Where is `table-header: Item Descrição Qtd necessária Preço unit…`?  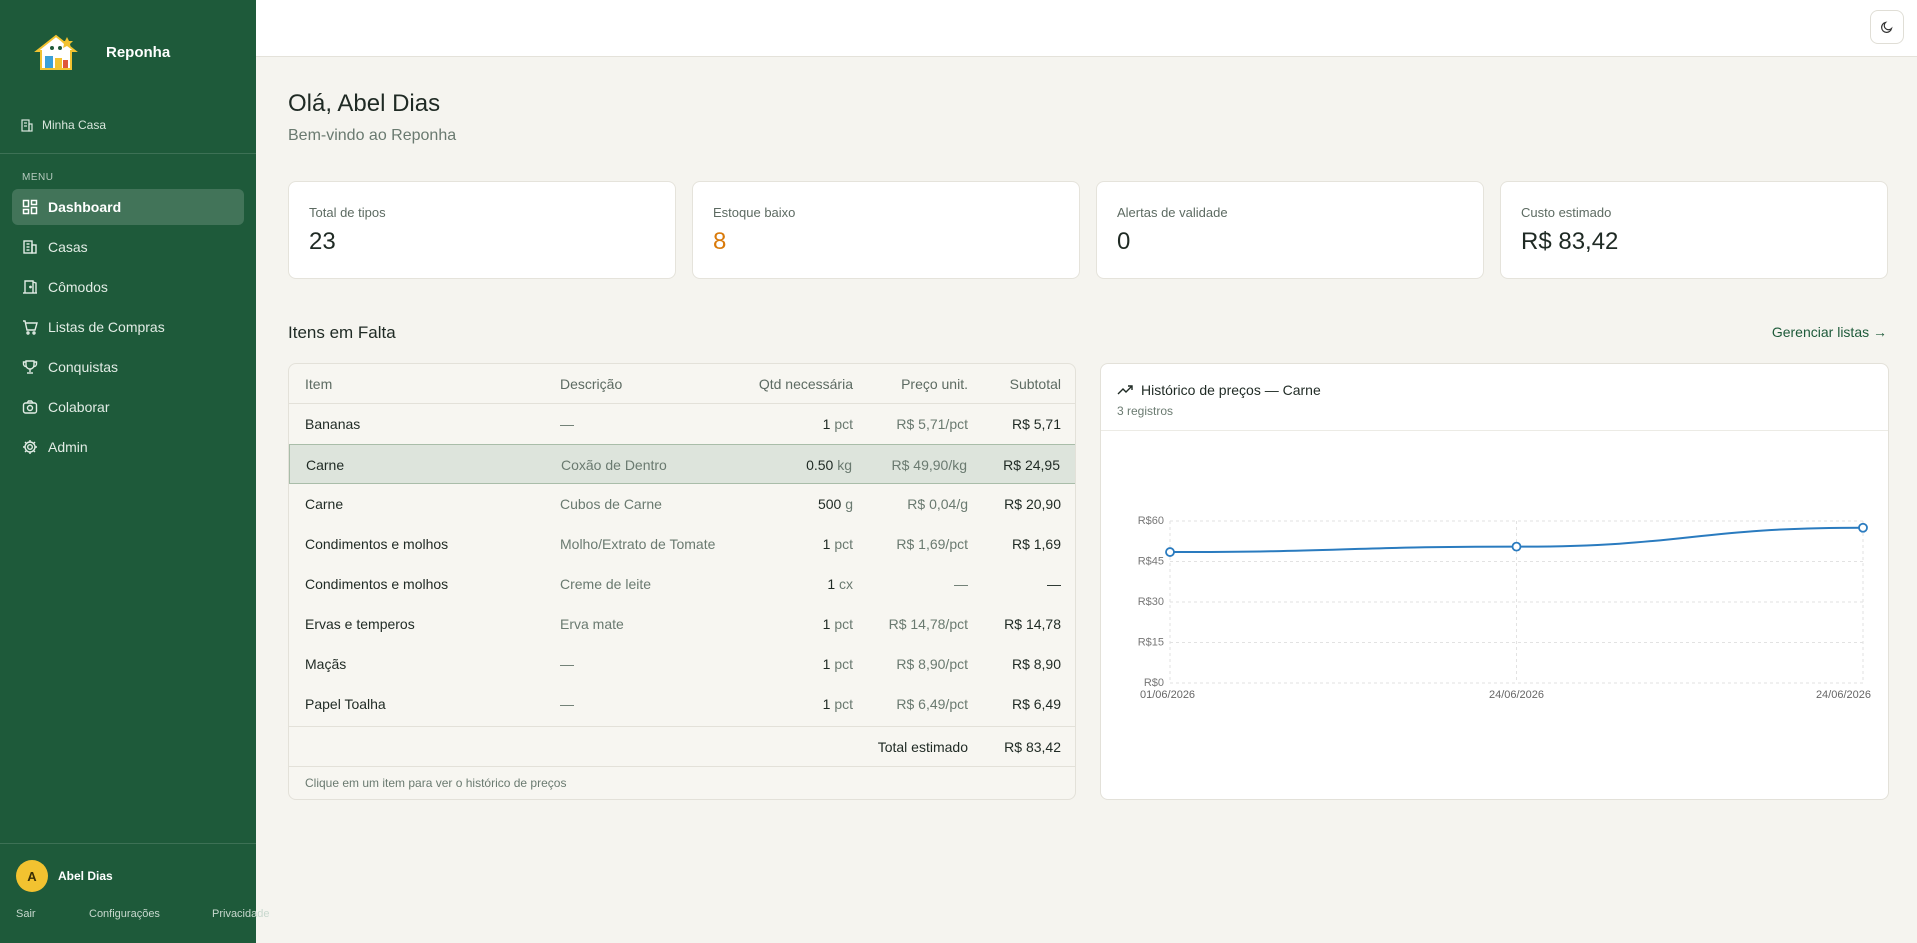 table-header: Item Descrição Qtd necessária Preço unit… is located at coordinates (682, 384).